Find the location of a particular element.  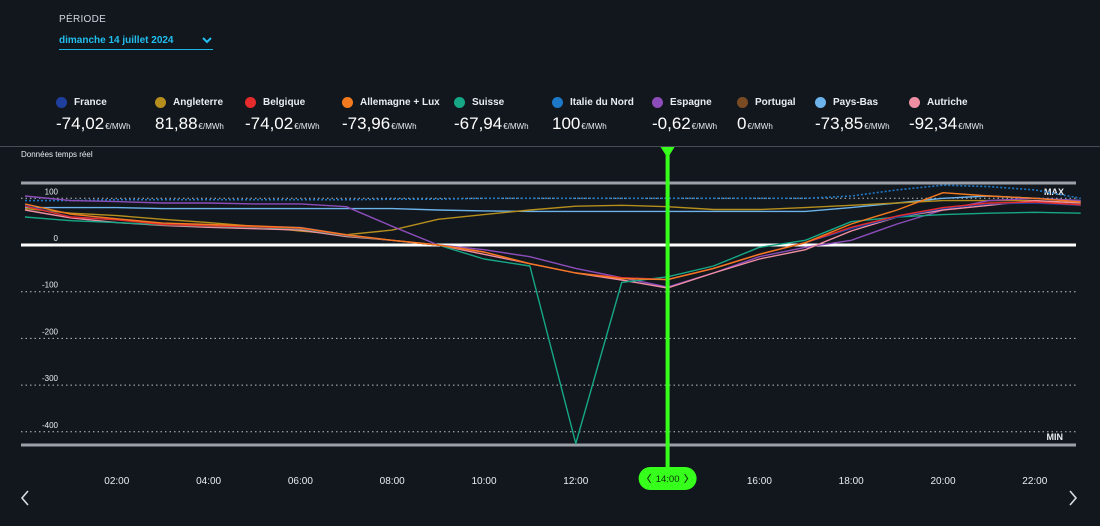

legend-name: Angleterre is located at coordinates (198, 102).